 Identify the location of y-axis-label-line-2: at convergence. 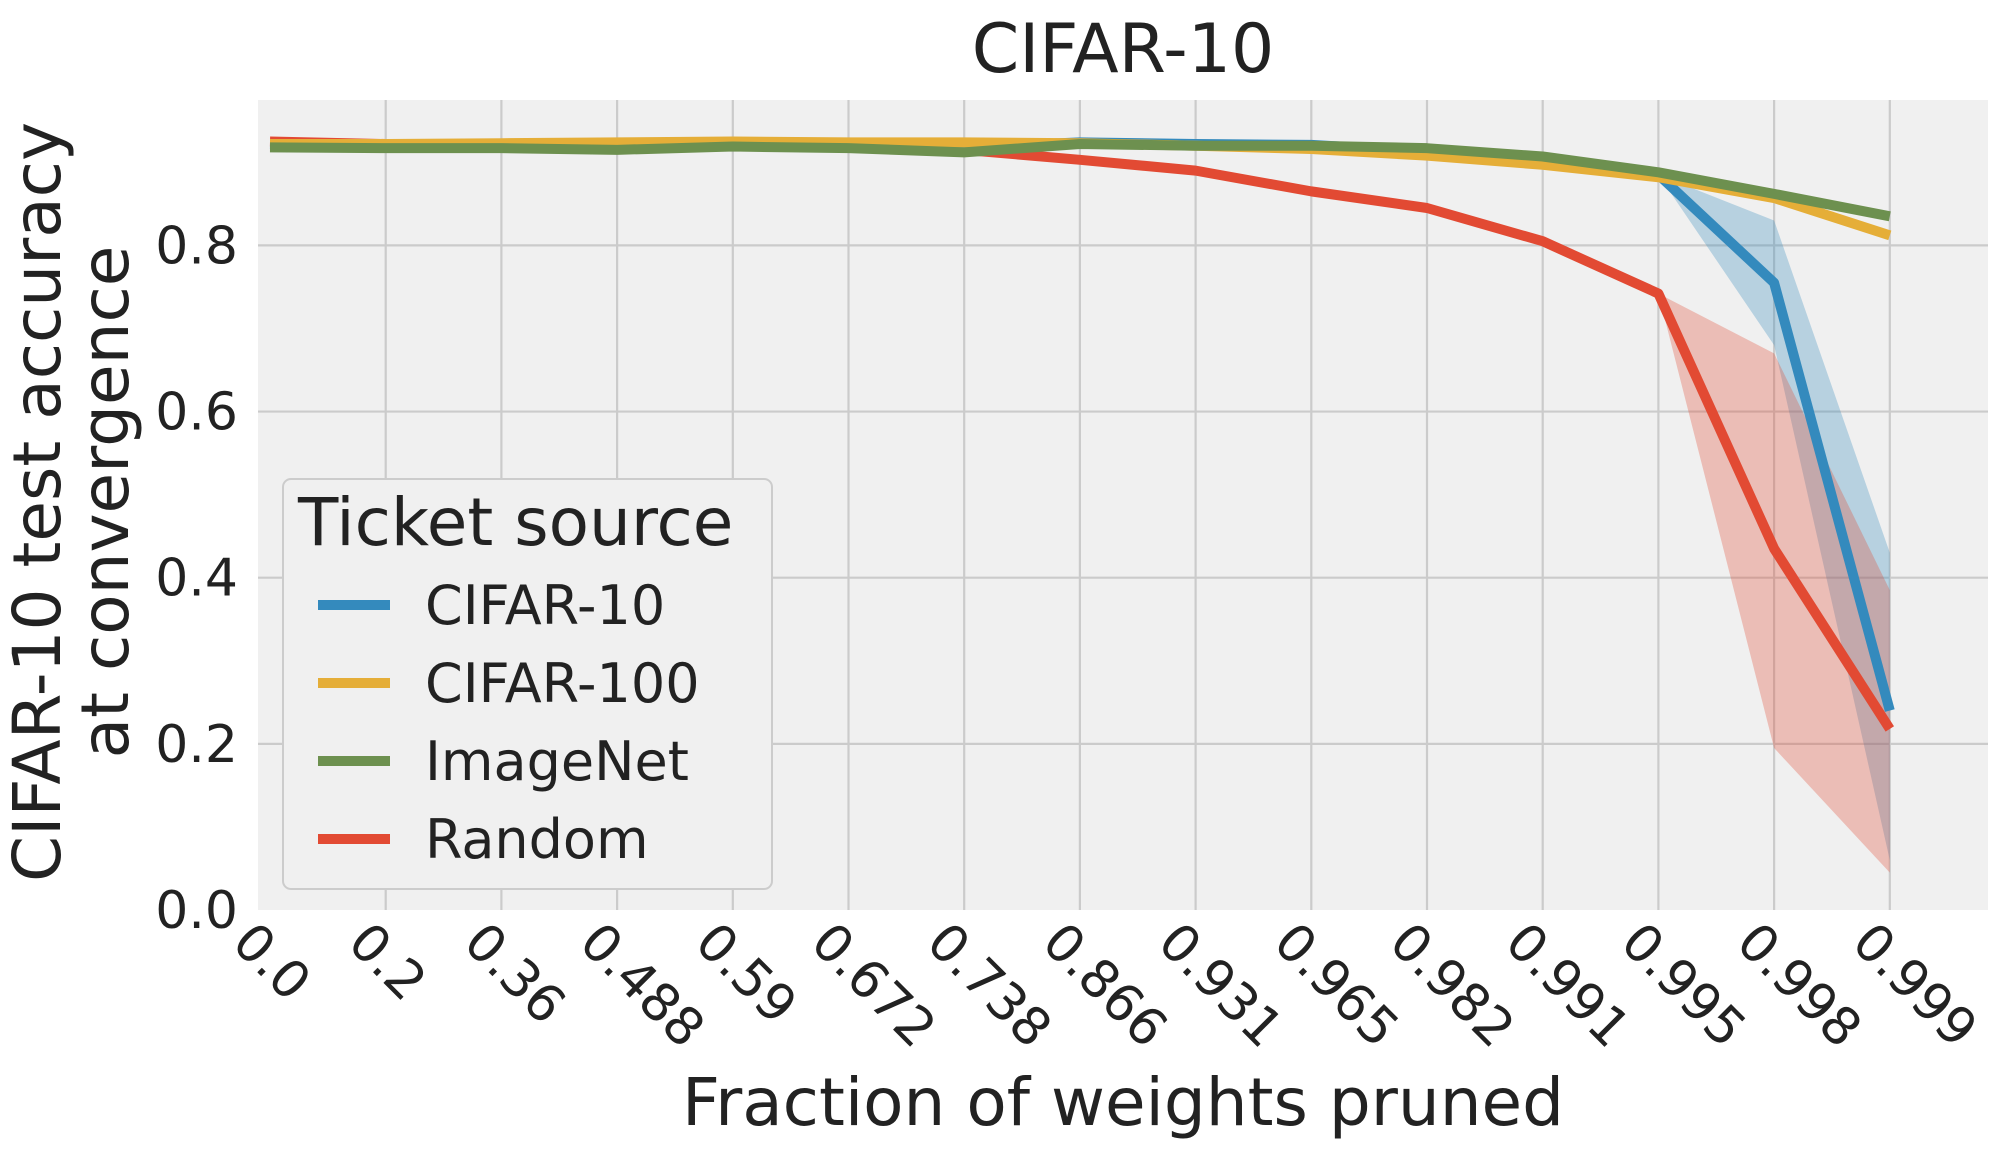
(105, 502).